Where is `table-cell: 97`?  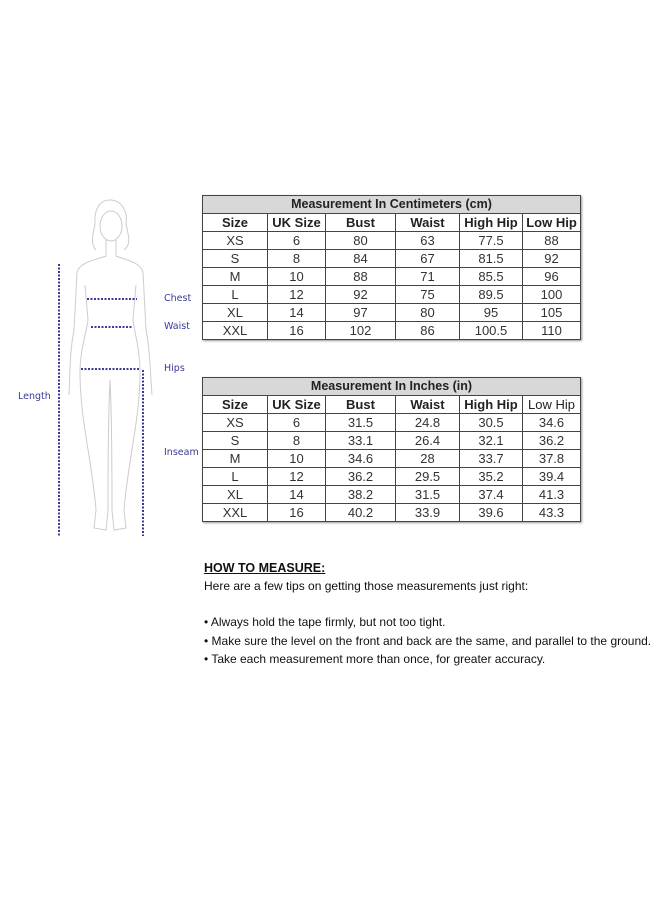 table-cell: 97 is located at coordinates (360, 312).